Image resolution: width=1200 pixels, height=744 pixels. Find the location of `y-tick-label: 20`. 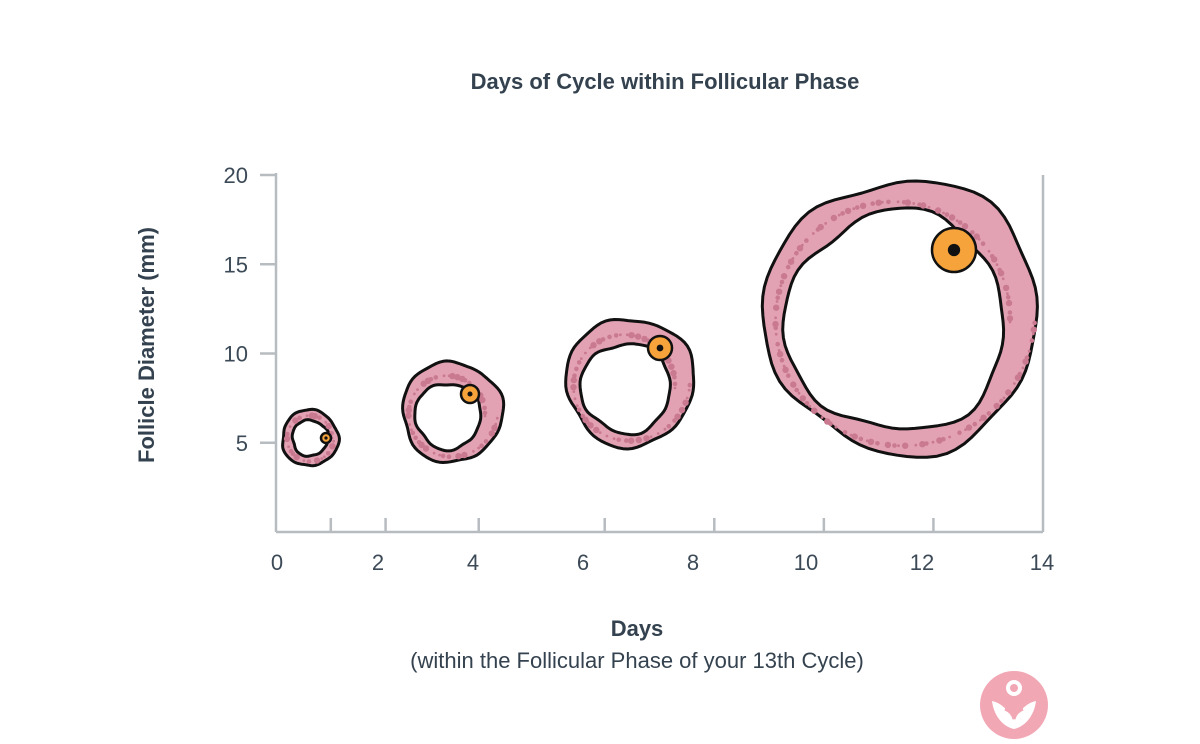

y-tick-label: 20 is located at coordinates (236, 175).